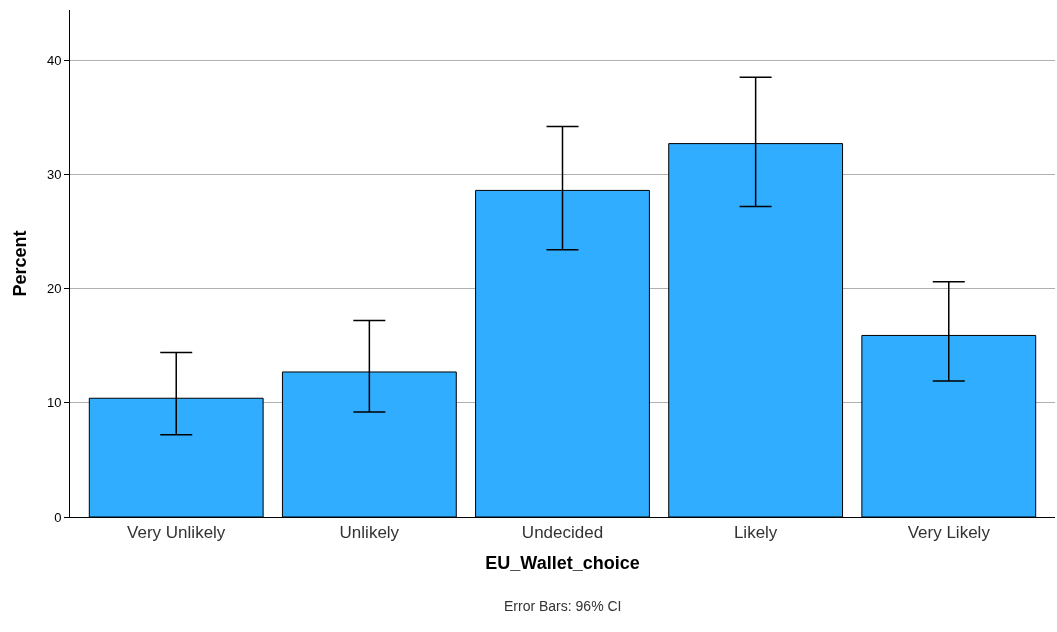 The image size is (1057, 632). I want to click on x-tick-label: Undecided, so click(562, 533).